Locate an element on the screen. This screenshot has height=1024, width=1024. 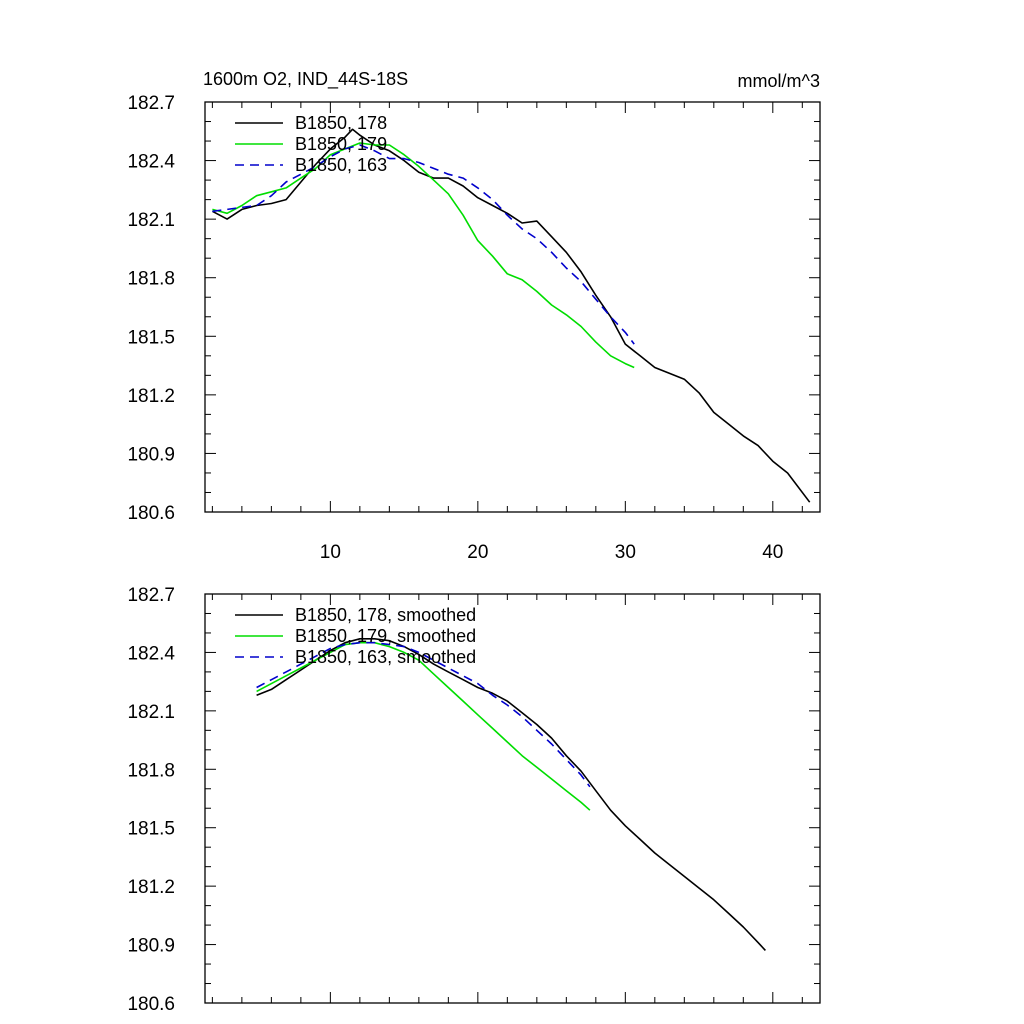
chart1-ytick-label: 181.5 is located at coordinates (151, 337).